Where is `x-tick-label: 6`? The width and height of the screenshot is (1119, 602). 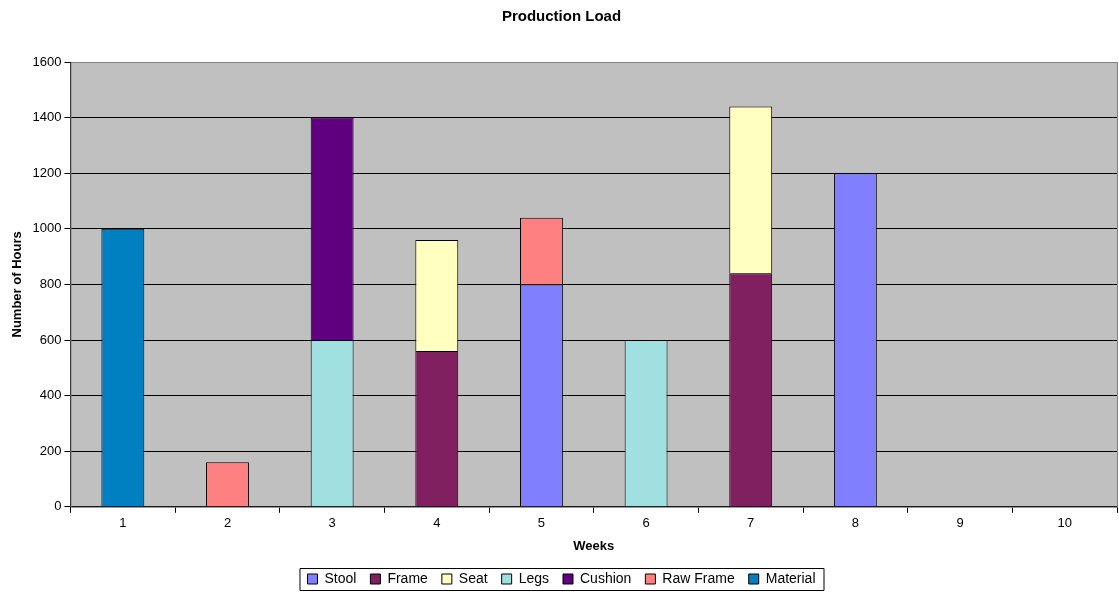 x-tick-label: 6 is located at coordinates (646, 523).